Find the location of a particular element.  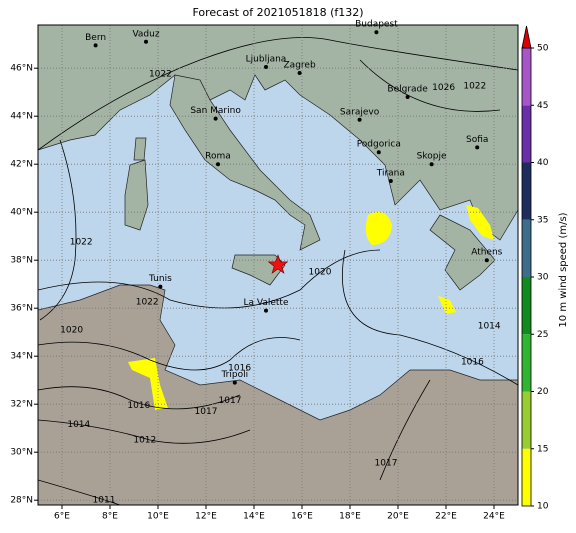

location-marker is located at coordinates (278, 264).